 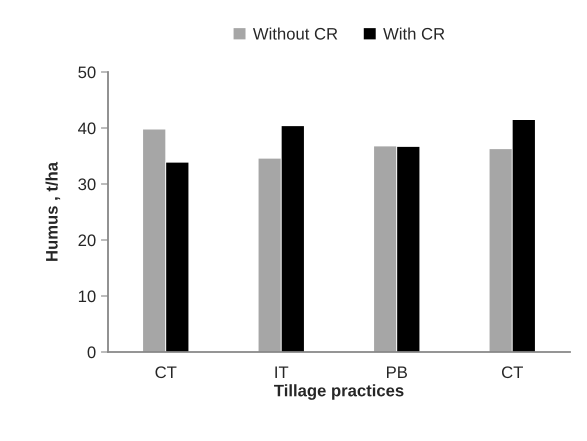 I want to click on y-tick-label: 10, so click(x=87, y=296).